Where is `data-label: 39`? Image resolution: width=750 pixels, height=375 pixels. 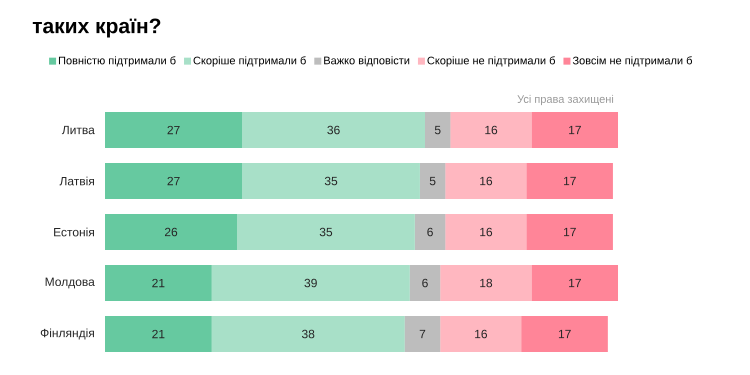
data-label: 39 is located at coordinates (310, 283).